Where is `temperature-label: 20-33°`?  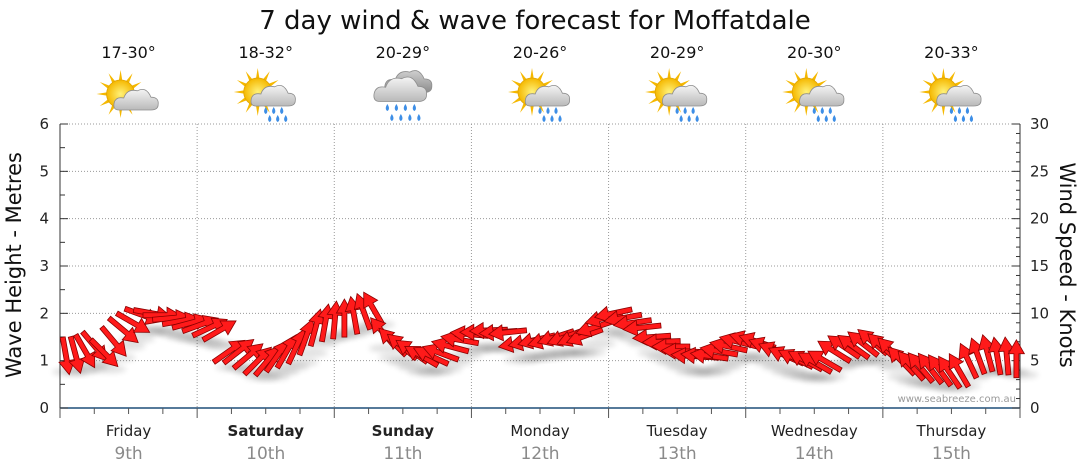
temperature-label: 20-33° is located at coordinates (951, 52).